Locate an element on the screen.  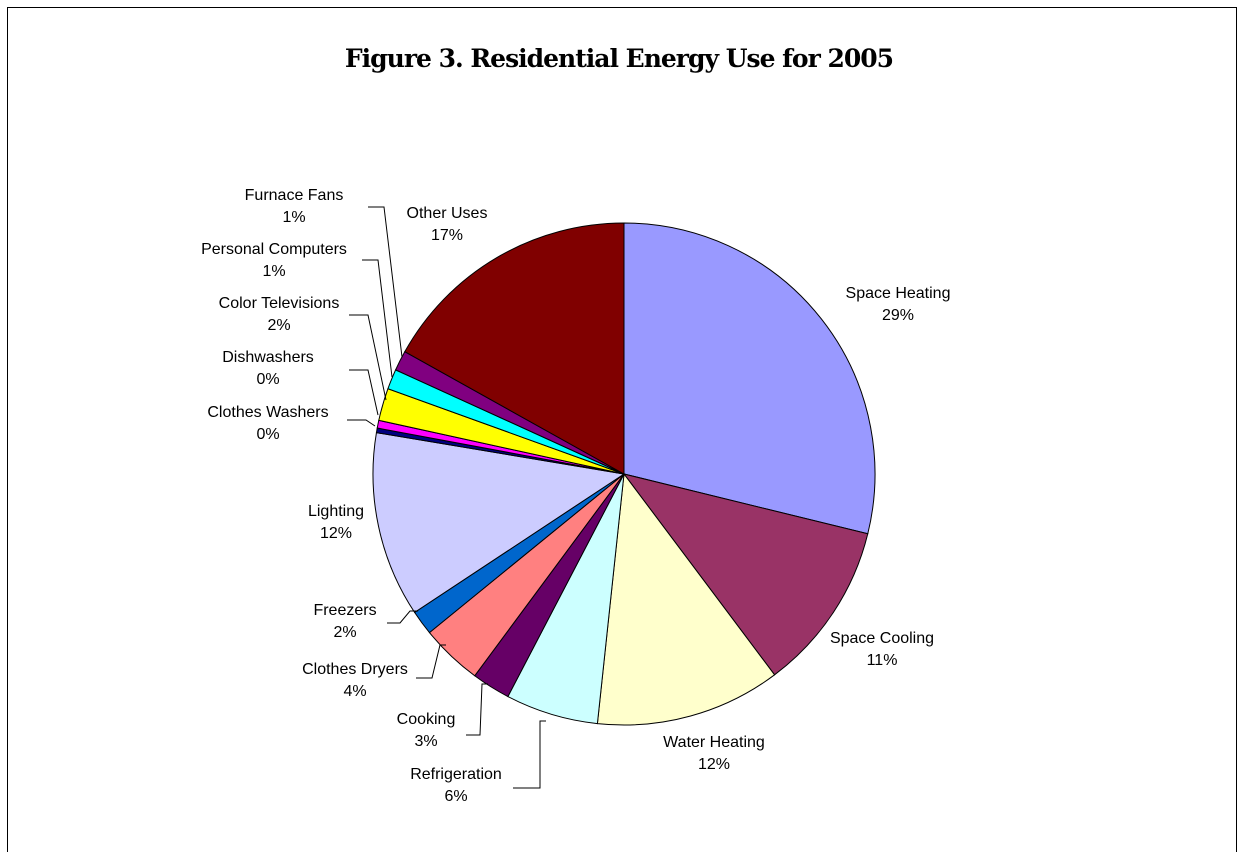
slice-label-cooking: Cooking 3% is located at coordinates (426, 730).